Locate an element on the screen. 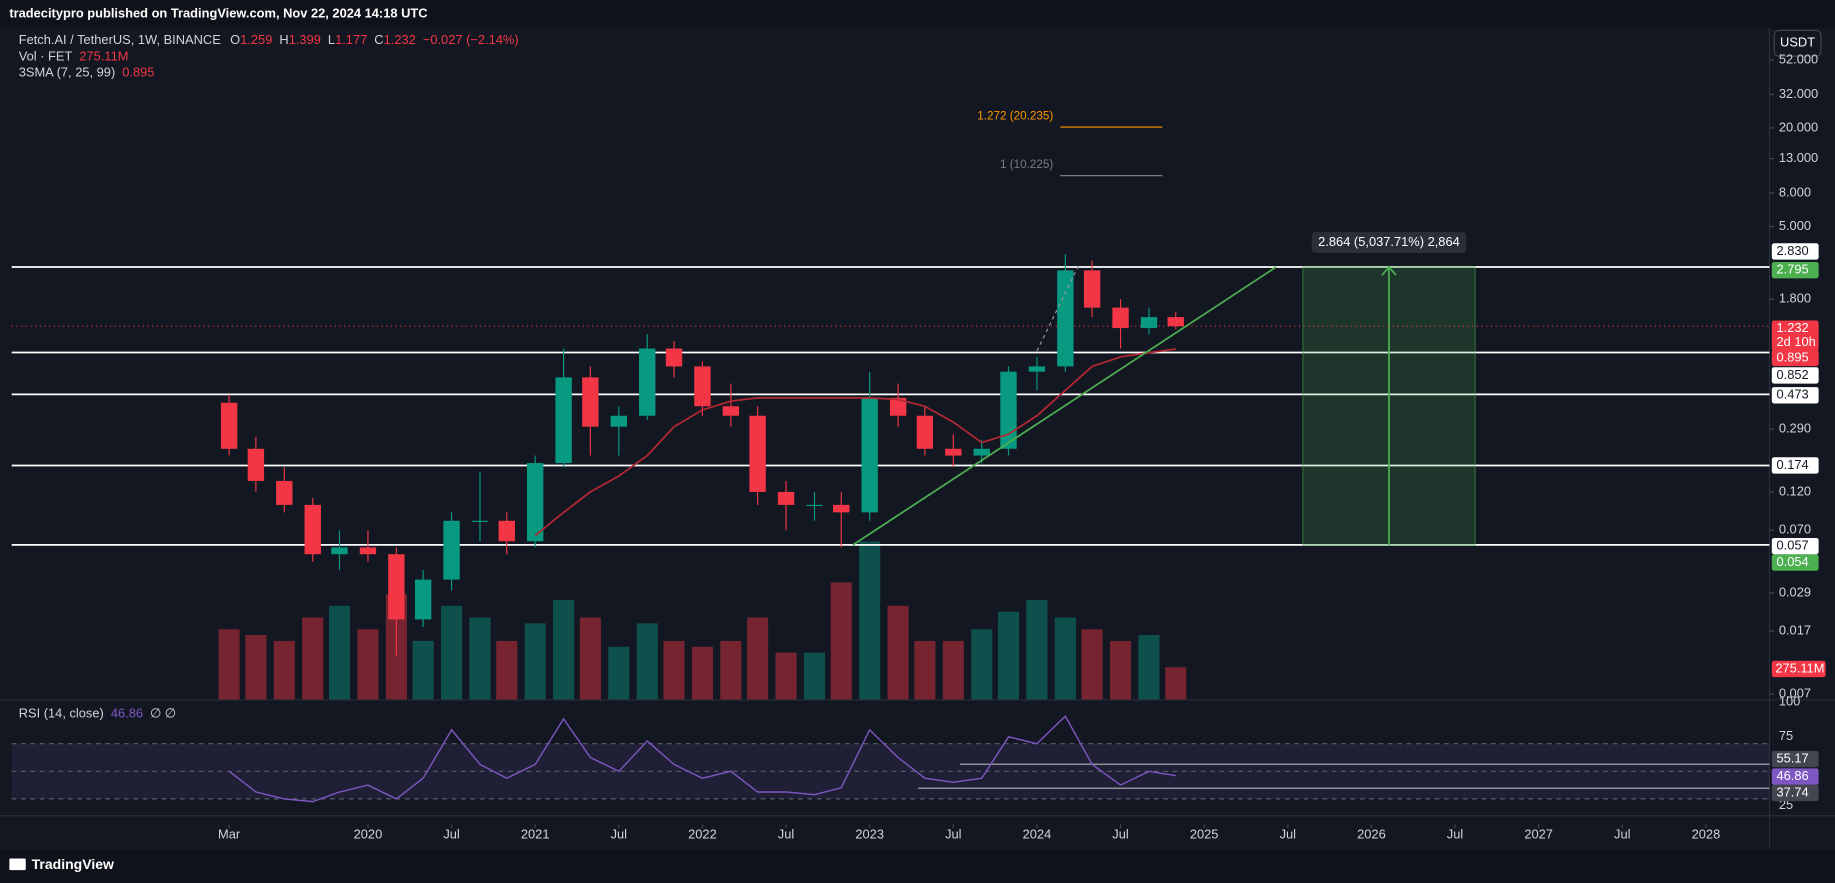  fib-label: 1.272 (20.235) is located at coordinates (1015, 116).